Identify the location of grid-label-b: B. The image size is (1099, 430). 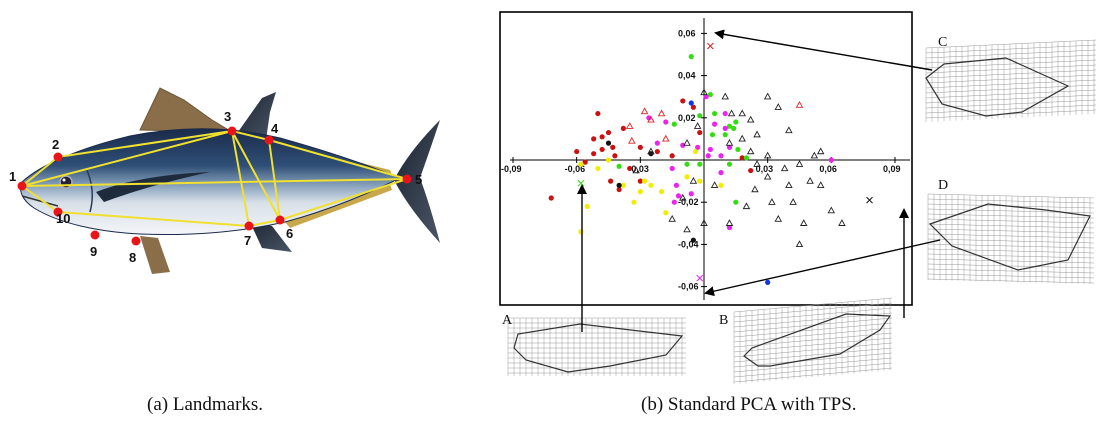
(723, 320).